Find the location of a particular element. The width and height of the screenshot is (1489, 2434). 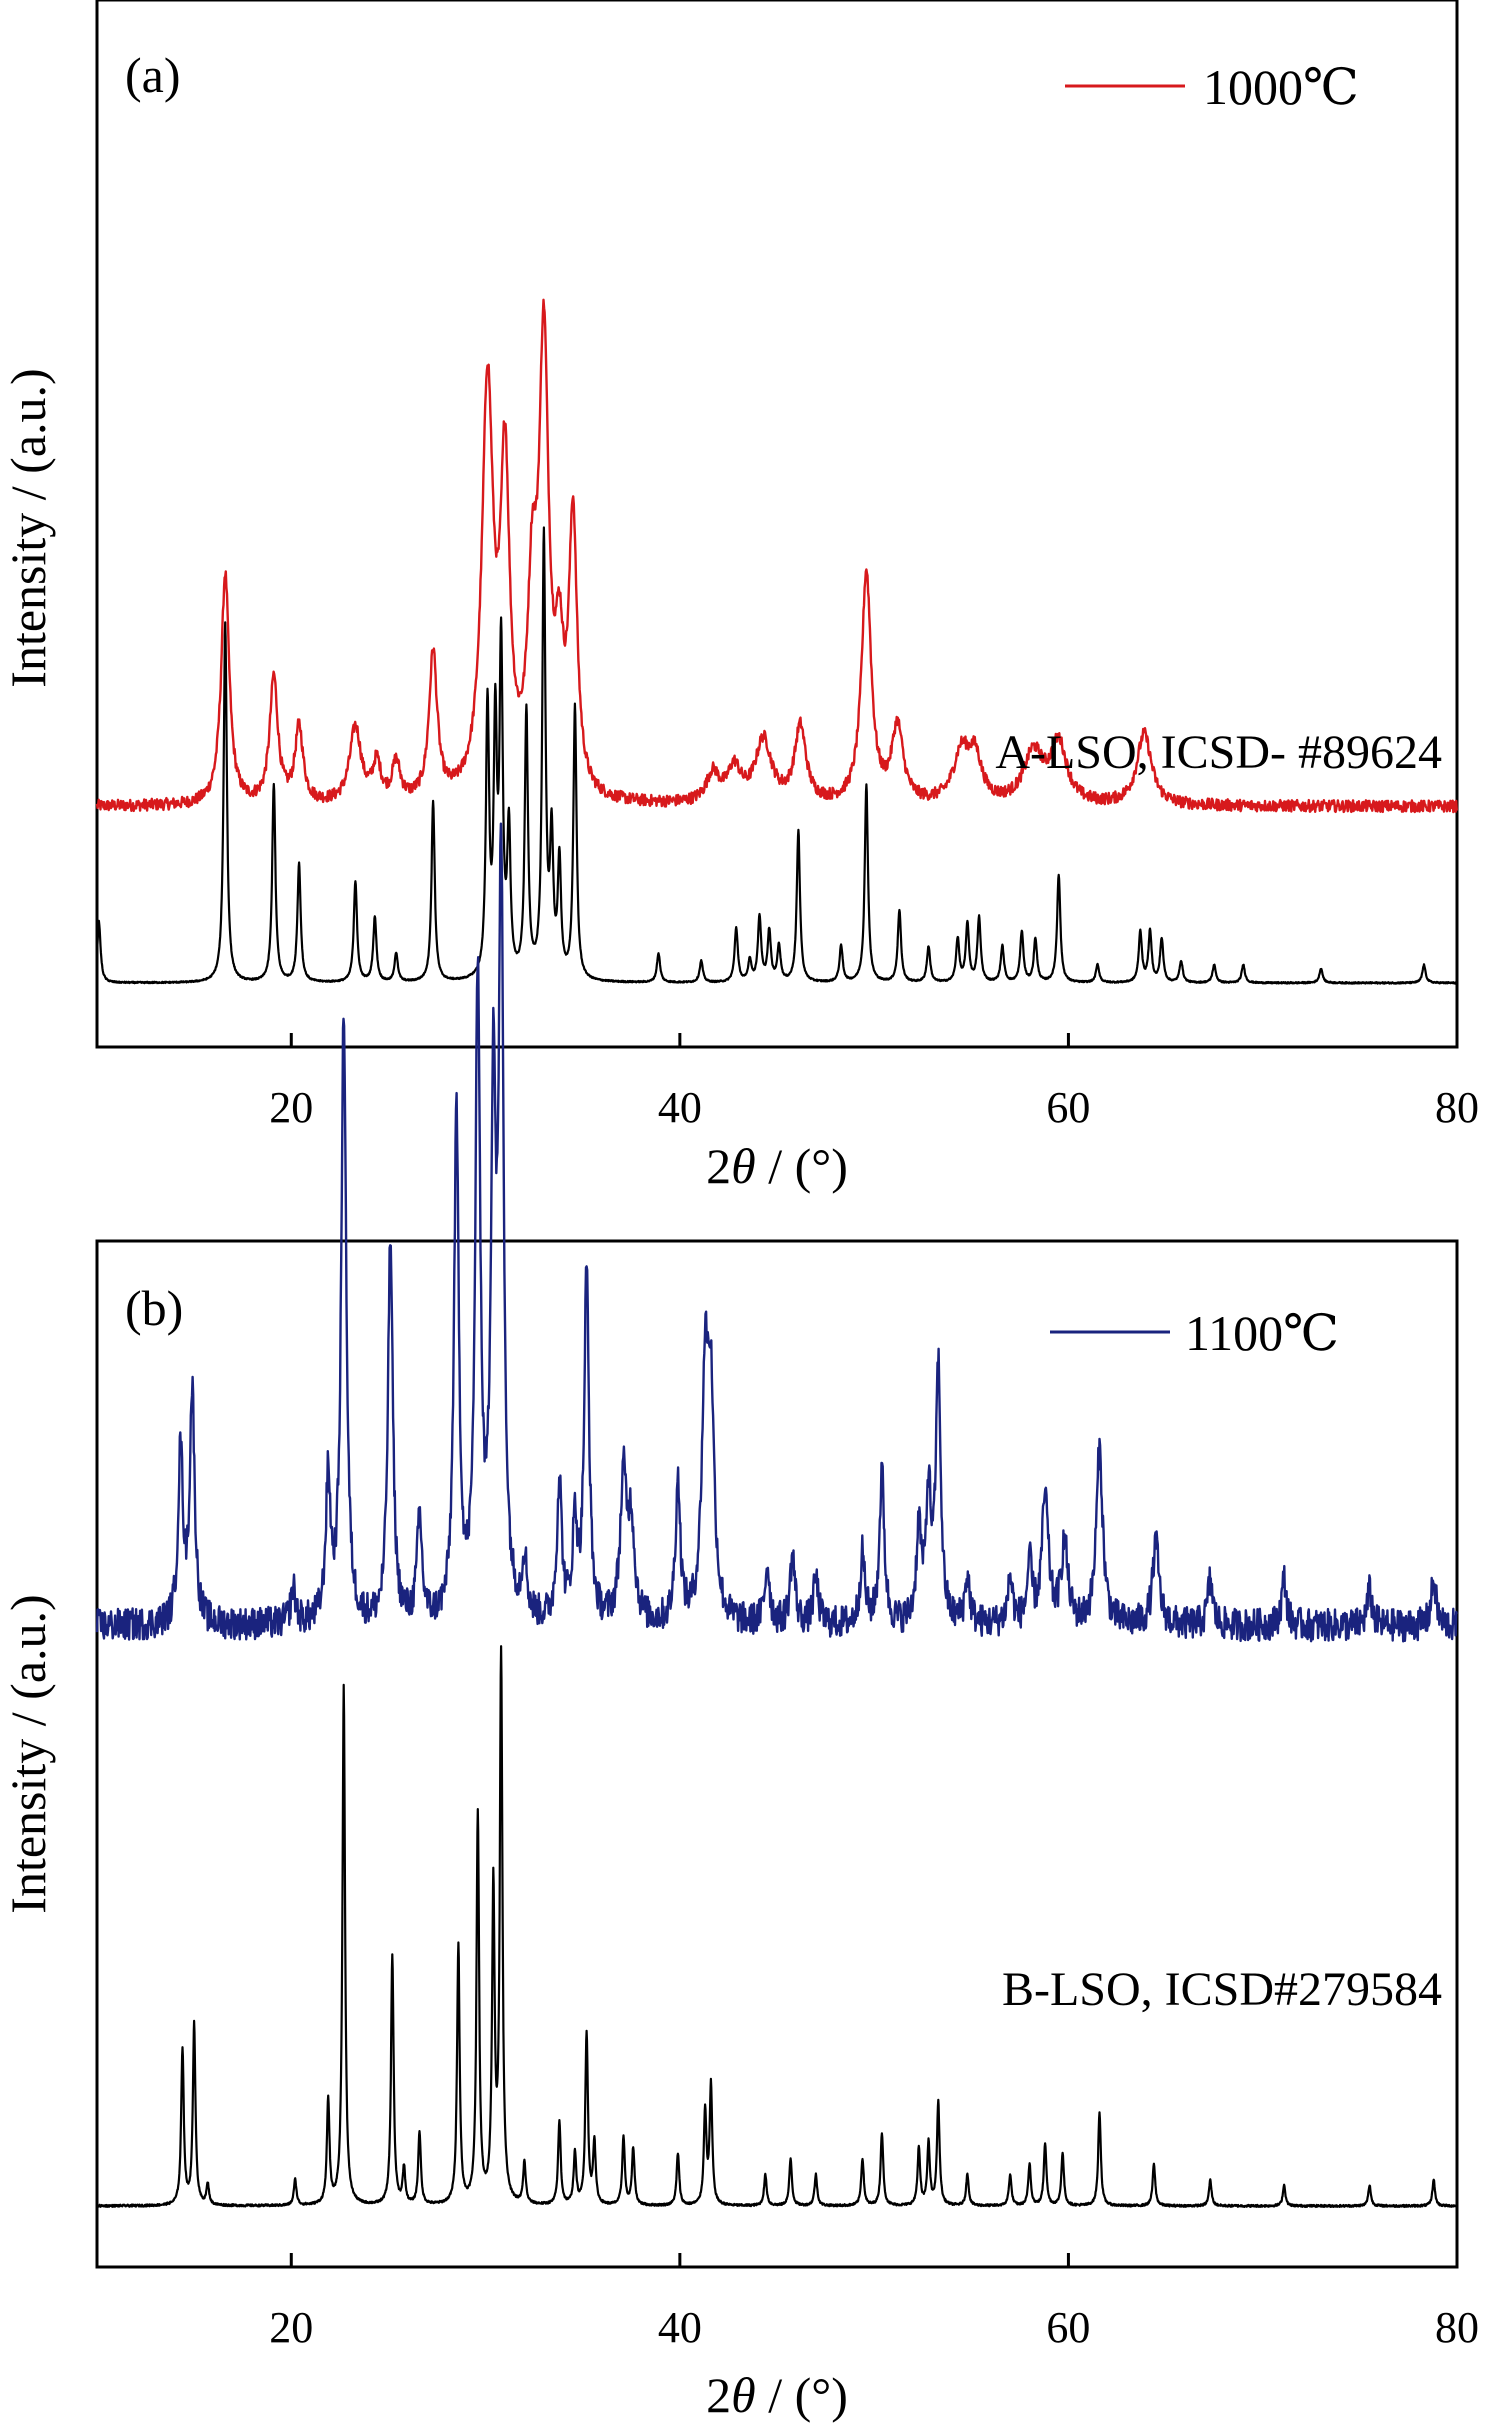

reference-label-a: A-LSO, ICSD- #89624 is located at coordinates (1218, 752).